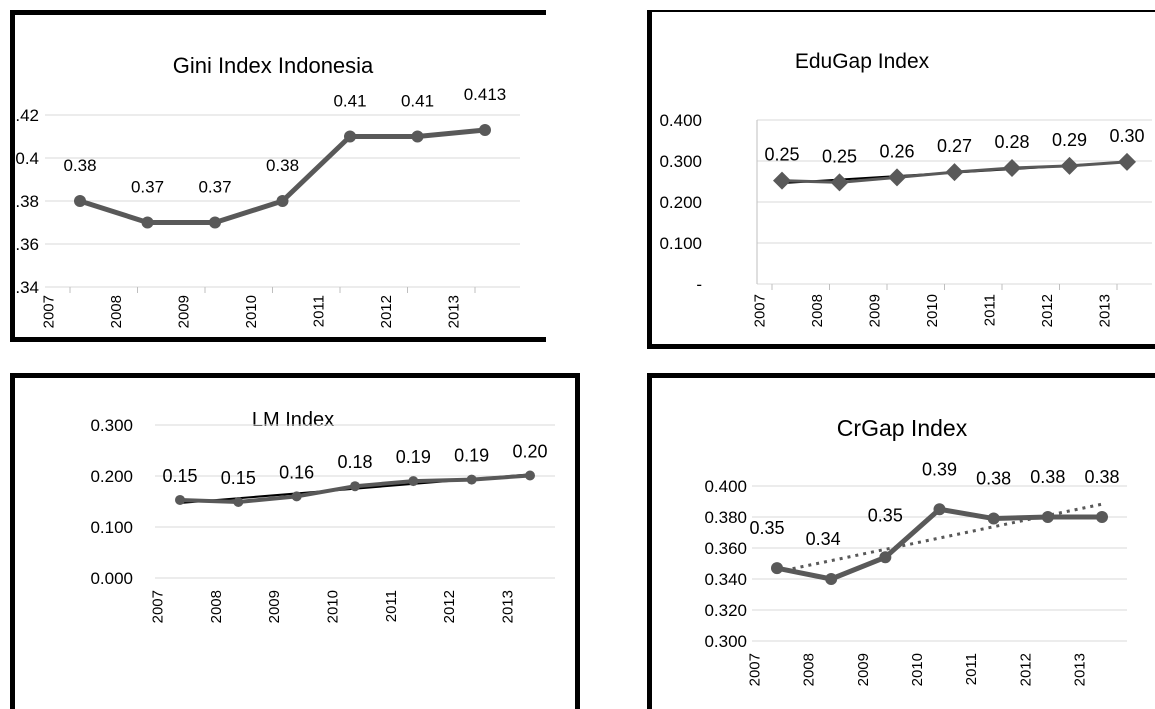 This screenshot has width=1155, height=709. I want to click on y-tick-label: 0.340, so click(725, 579).